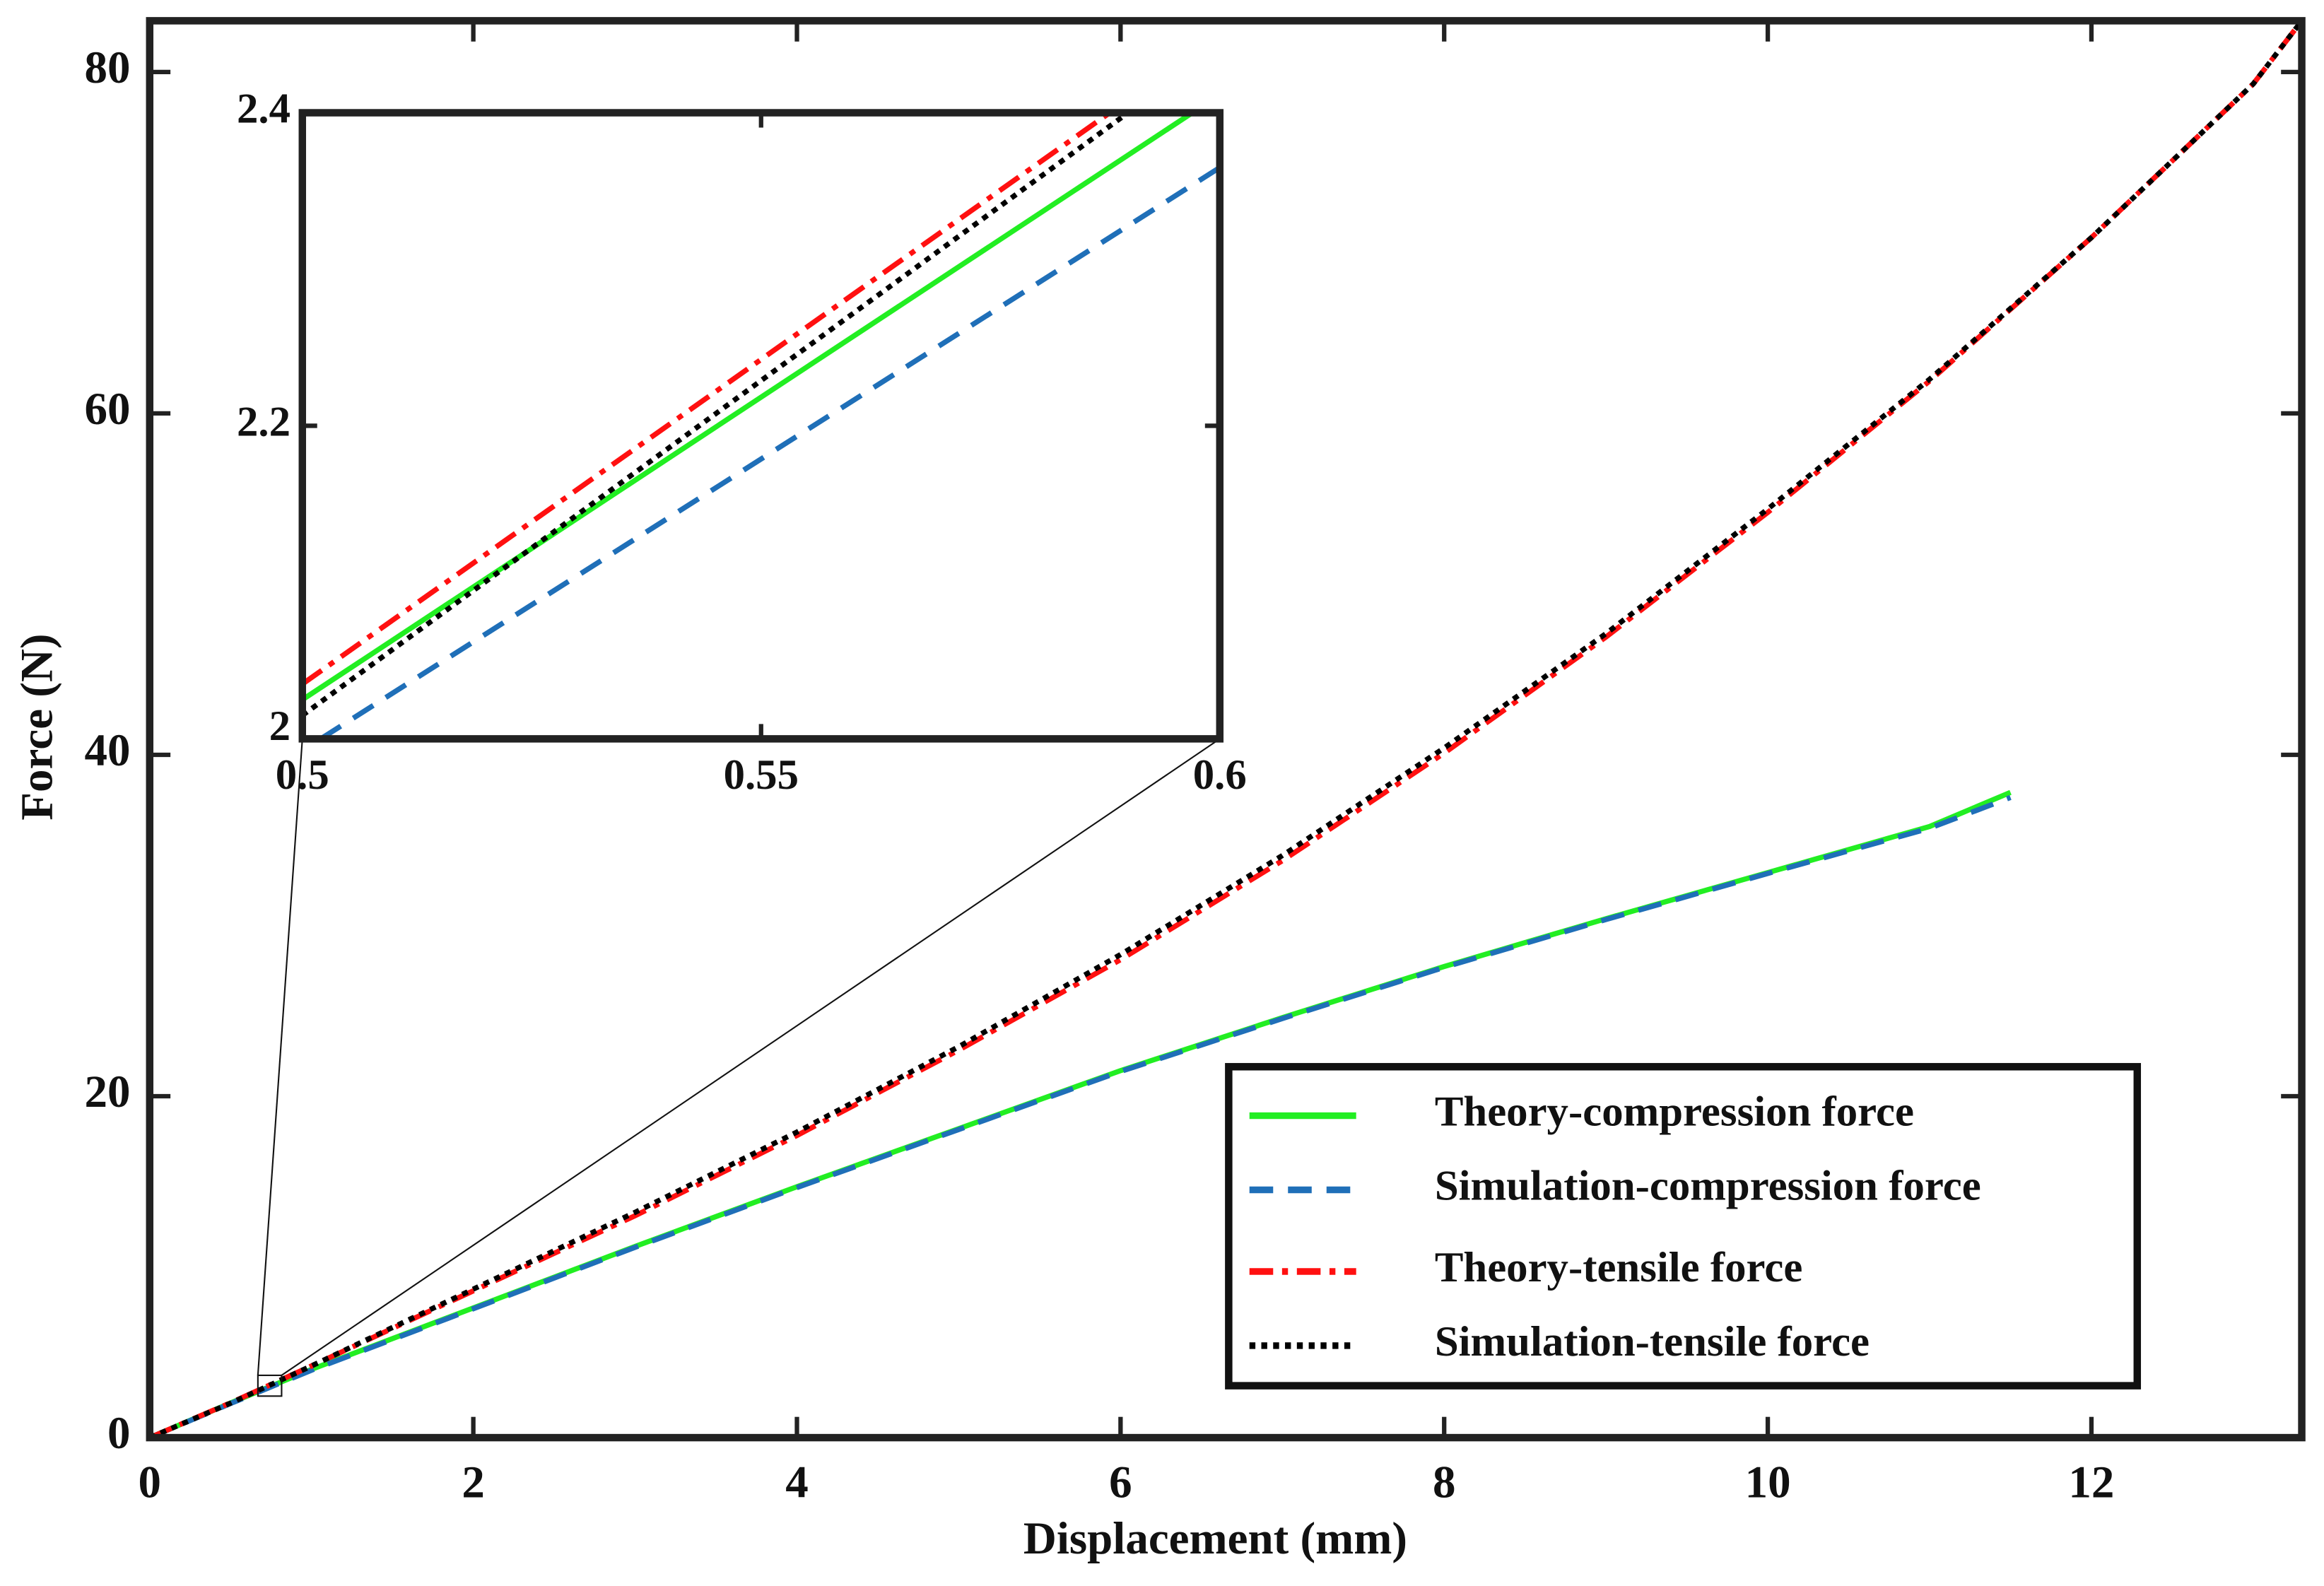 This screenshot has height=1586, width=2324. I want to click on y-tick-label: 2.2, so click(263, 421).